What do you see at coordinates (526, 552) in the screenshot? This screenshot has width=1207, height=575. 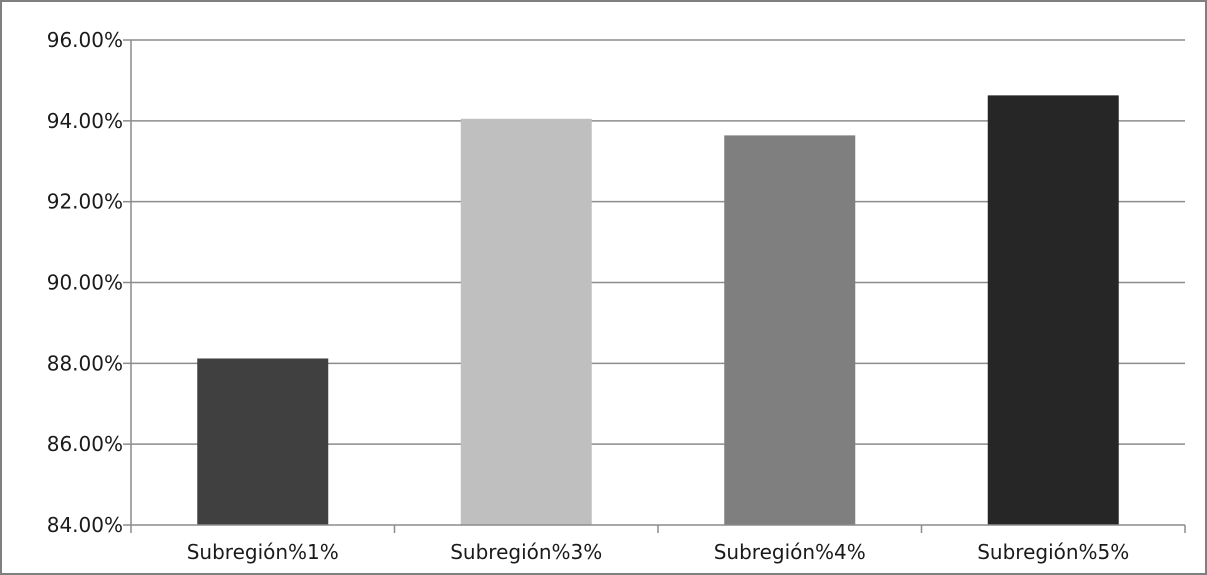 I see `x-tick-label: Subregión%3%` at bounding box center [526, 552].